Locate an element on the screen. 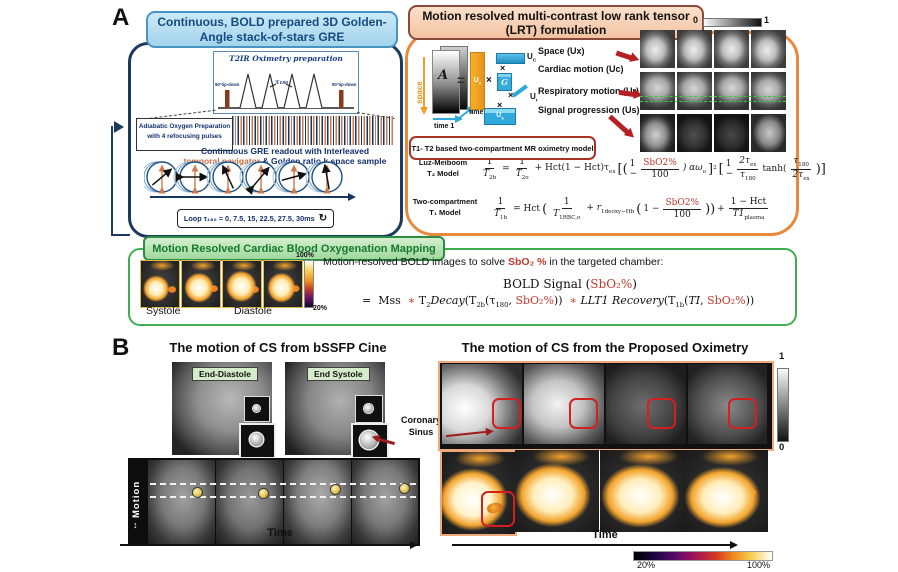  eq2-paren-open: ( is located at coordinates (545, 209).